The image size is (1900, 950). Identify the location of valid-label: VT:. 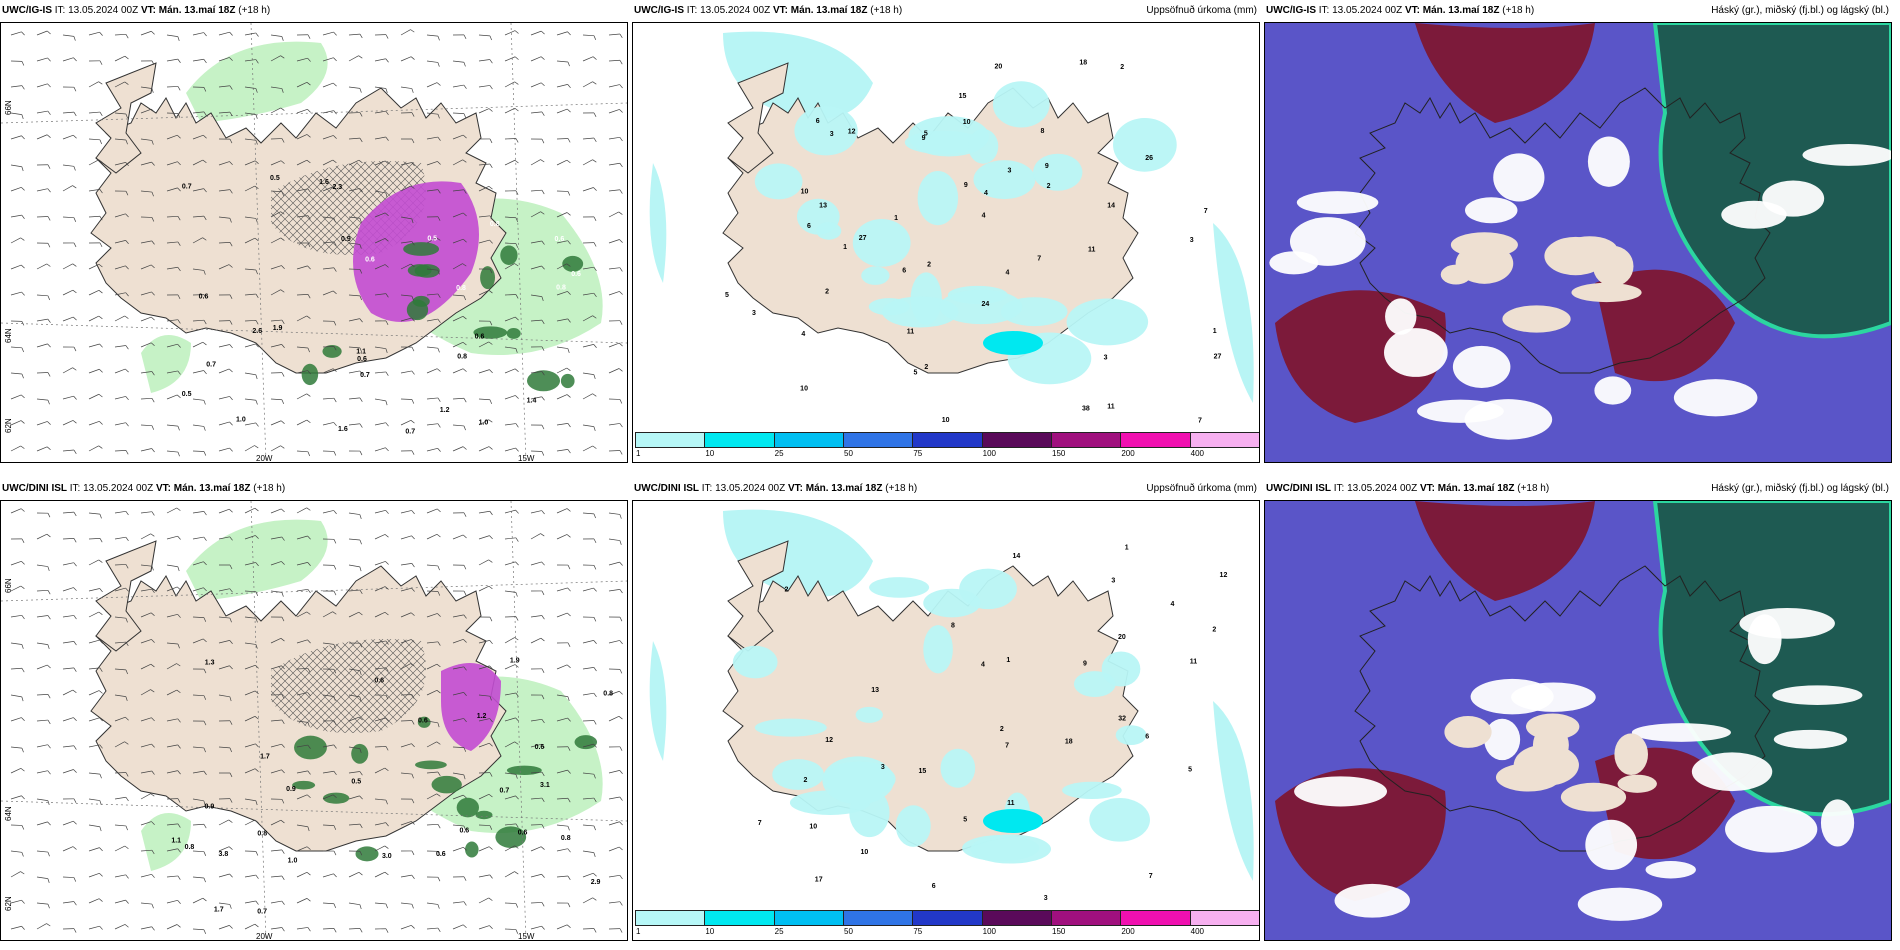
(1427, 488).